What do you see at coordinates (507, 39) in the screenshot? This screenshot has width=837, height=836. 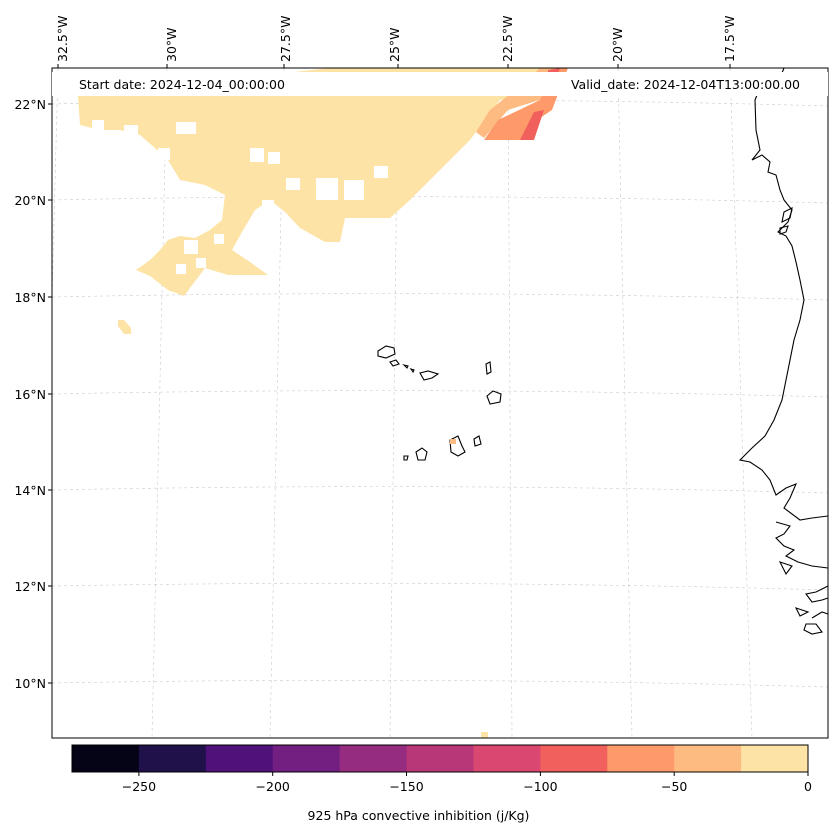 I see `lon-label: 22.5°W` at bounding box center [507, 39].